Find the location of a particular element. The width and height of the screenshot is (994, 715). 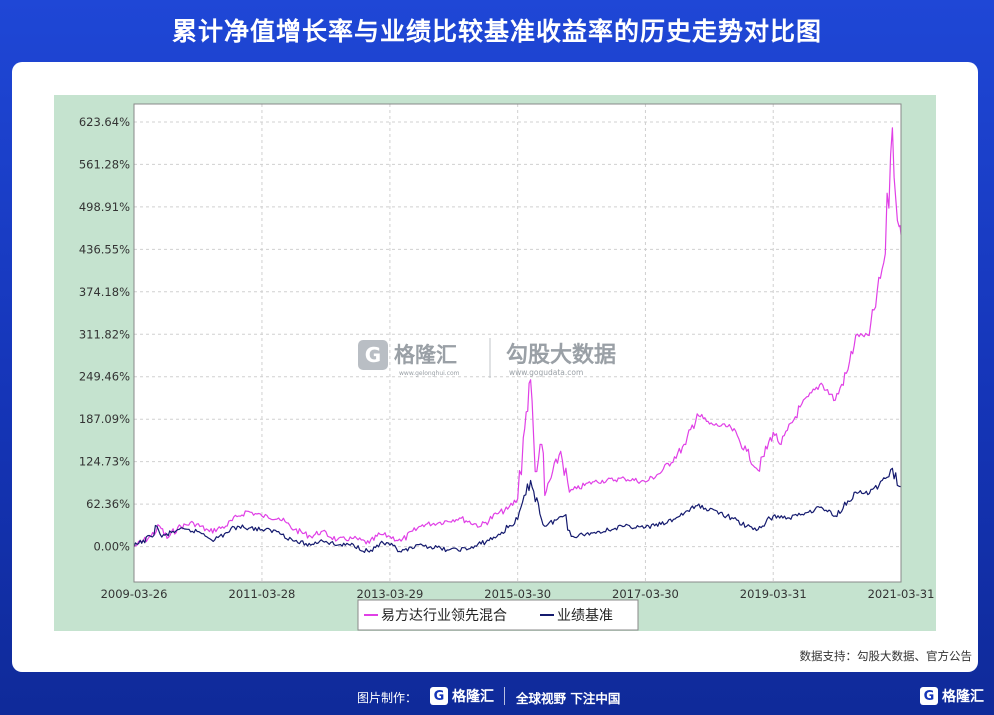

y-tick-label: 623.64% is located at coordinates (104, 122).